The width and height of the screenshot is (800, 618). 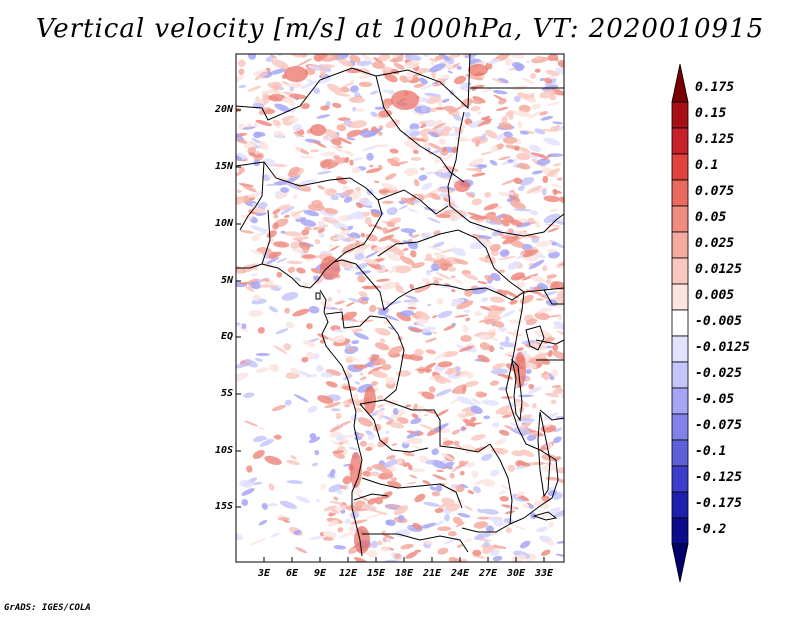 What do you see at coordinates (462, 186) in the screenshot?
I see `strong-updraft-patch` at bounding box center [462, 186].